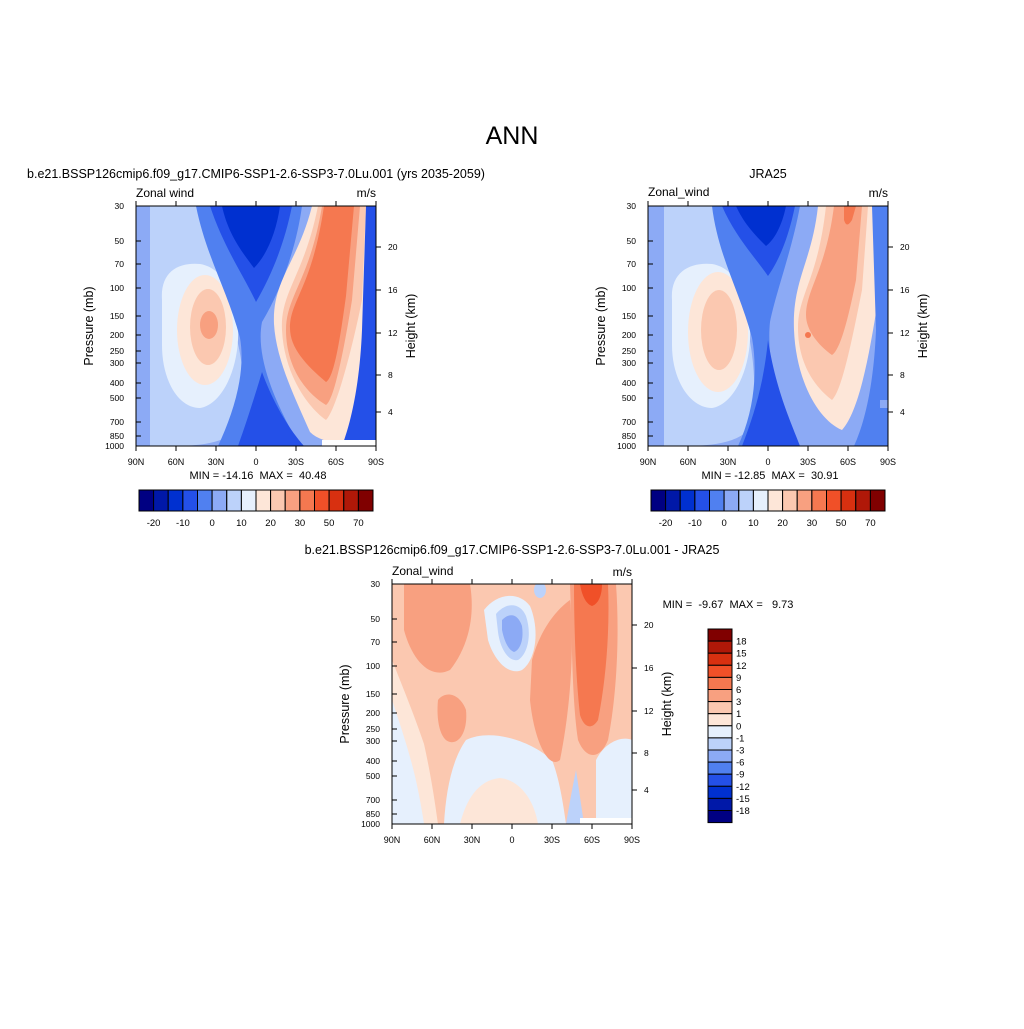  What do you see at coordinates (632, 241) in the screenshot?
I see `y-tick-label: 50` at bounding box center [632, 241].